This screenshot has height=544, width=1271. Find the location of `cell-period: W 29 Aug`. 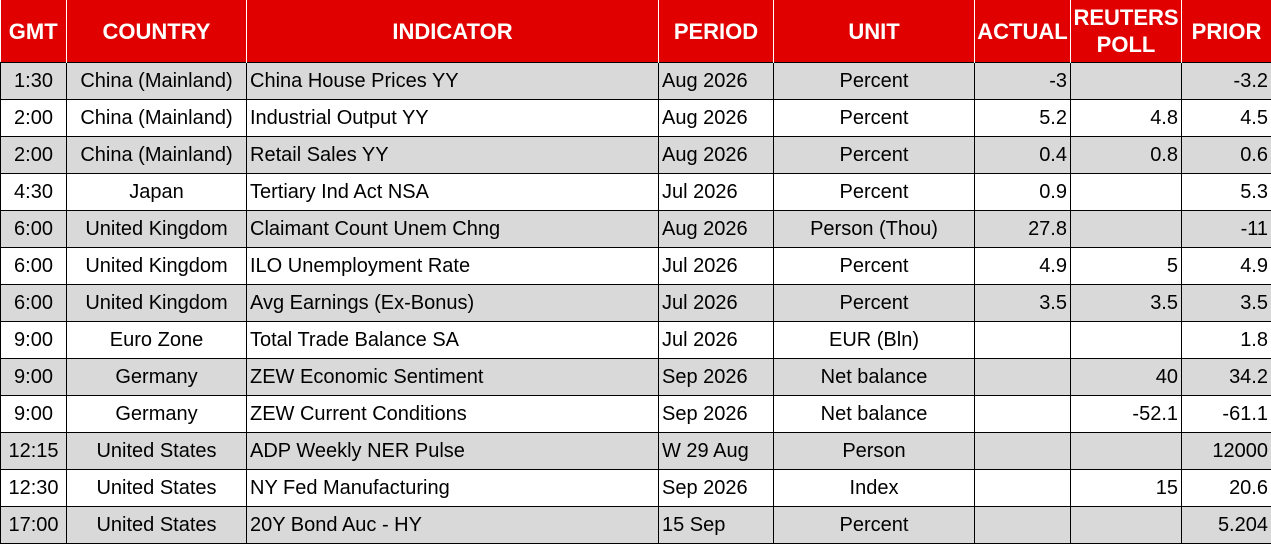

cell-period: W 29 Aug is located at coordinates (716, 451).